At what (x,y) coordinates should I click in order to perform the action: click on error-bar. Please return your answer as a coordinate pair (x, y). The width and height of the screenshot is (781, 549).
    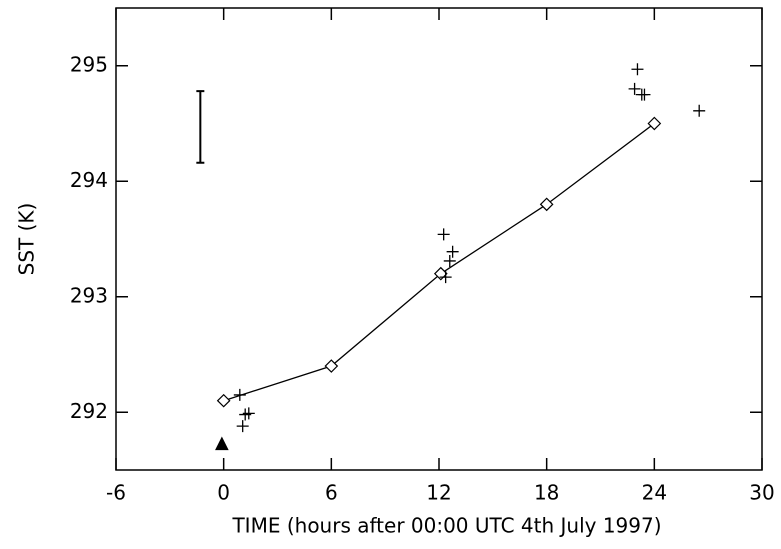
    Looking at the image, I should click on (200, 127).